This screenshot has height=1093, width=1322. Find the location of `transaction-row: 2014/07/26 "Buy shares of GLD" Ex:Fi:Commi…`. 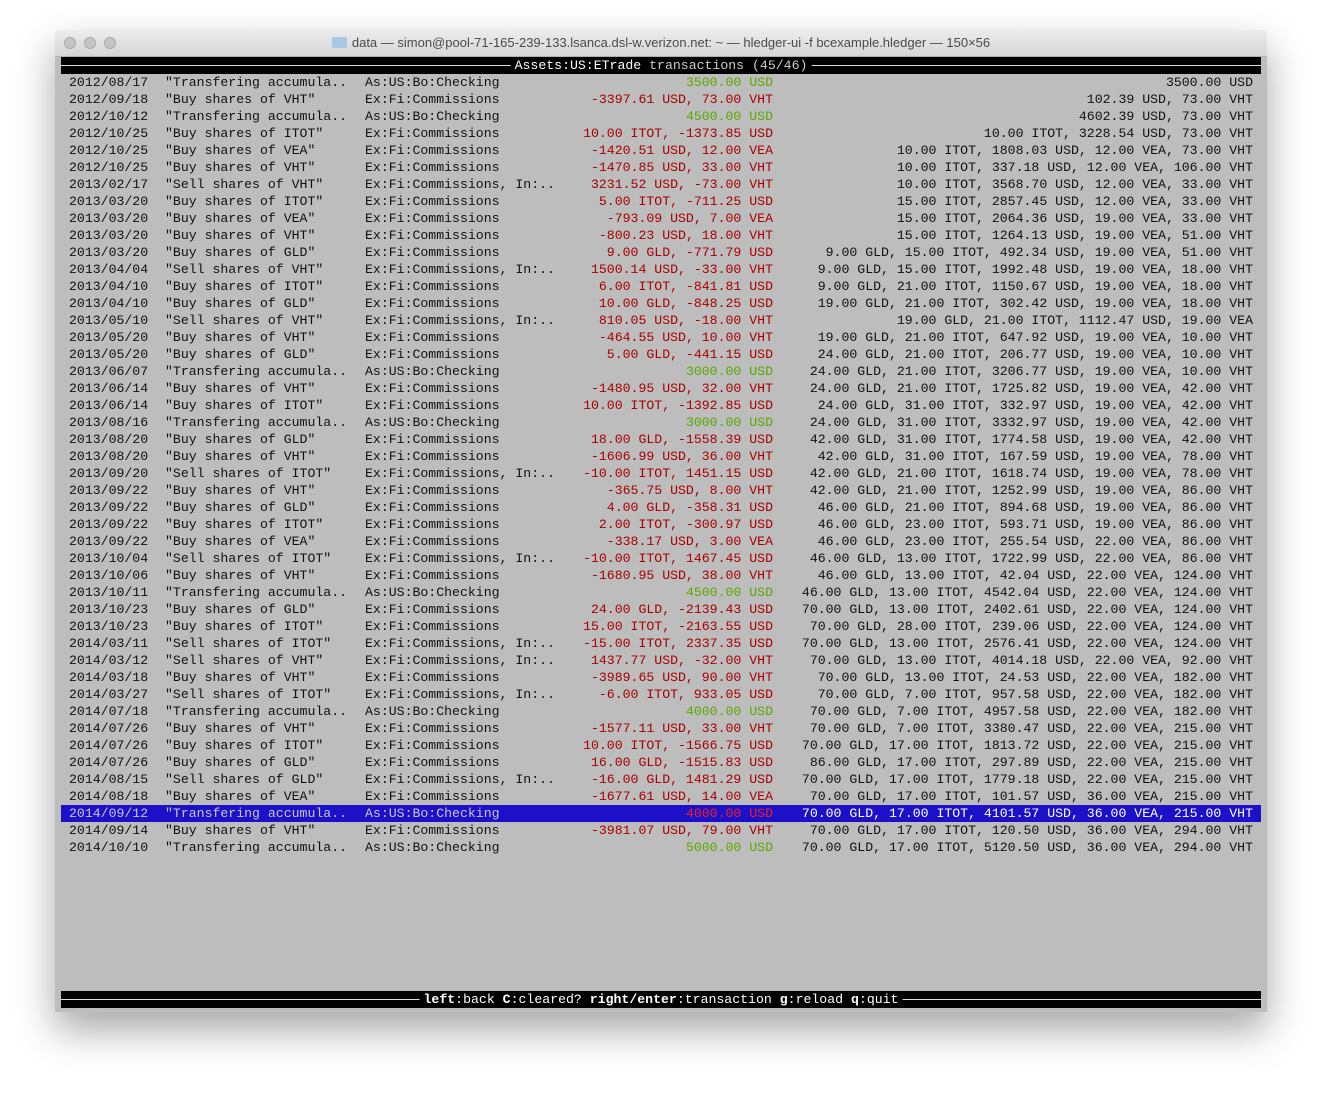

transaction-row: 2014/07/26 "Buy shares of GLD" Ex:Fi:Commi… is located at coordinates (661, 762).